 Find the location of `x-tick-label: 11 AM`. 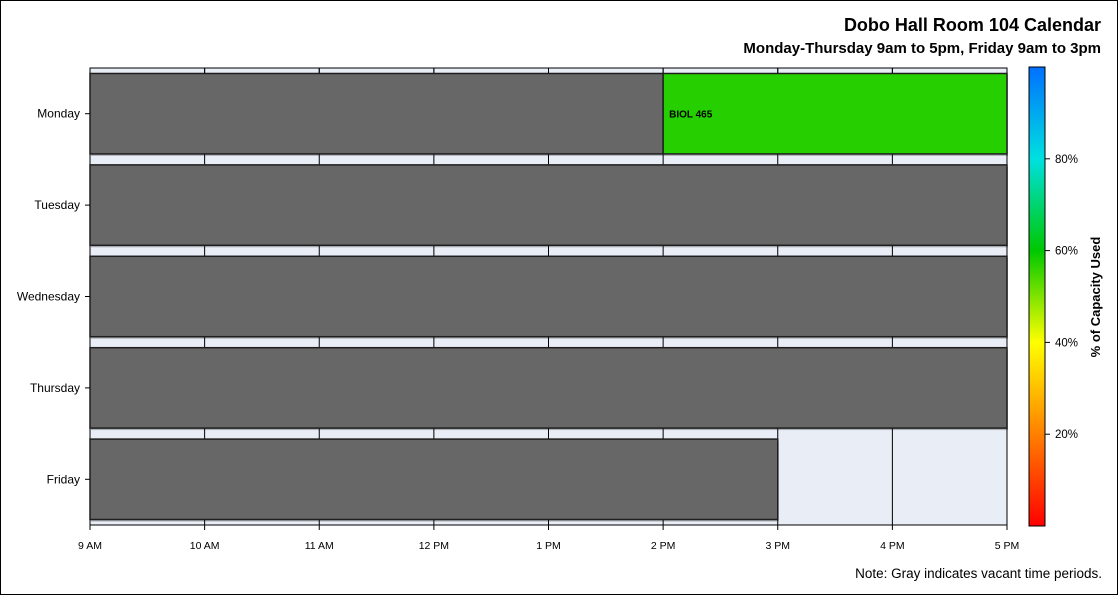

x-tick-label: 11 AM is located at coordinates (319, 546).